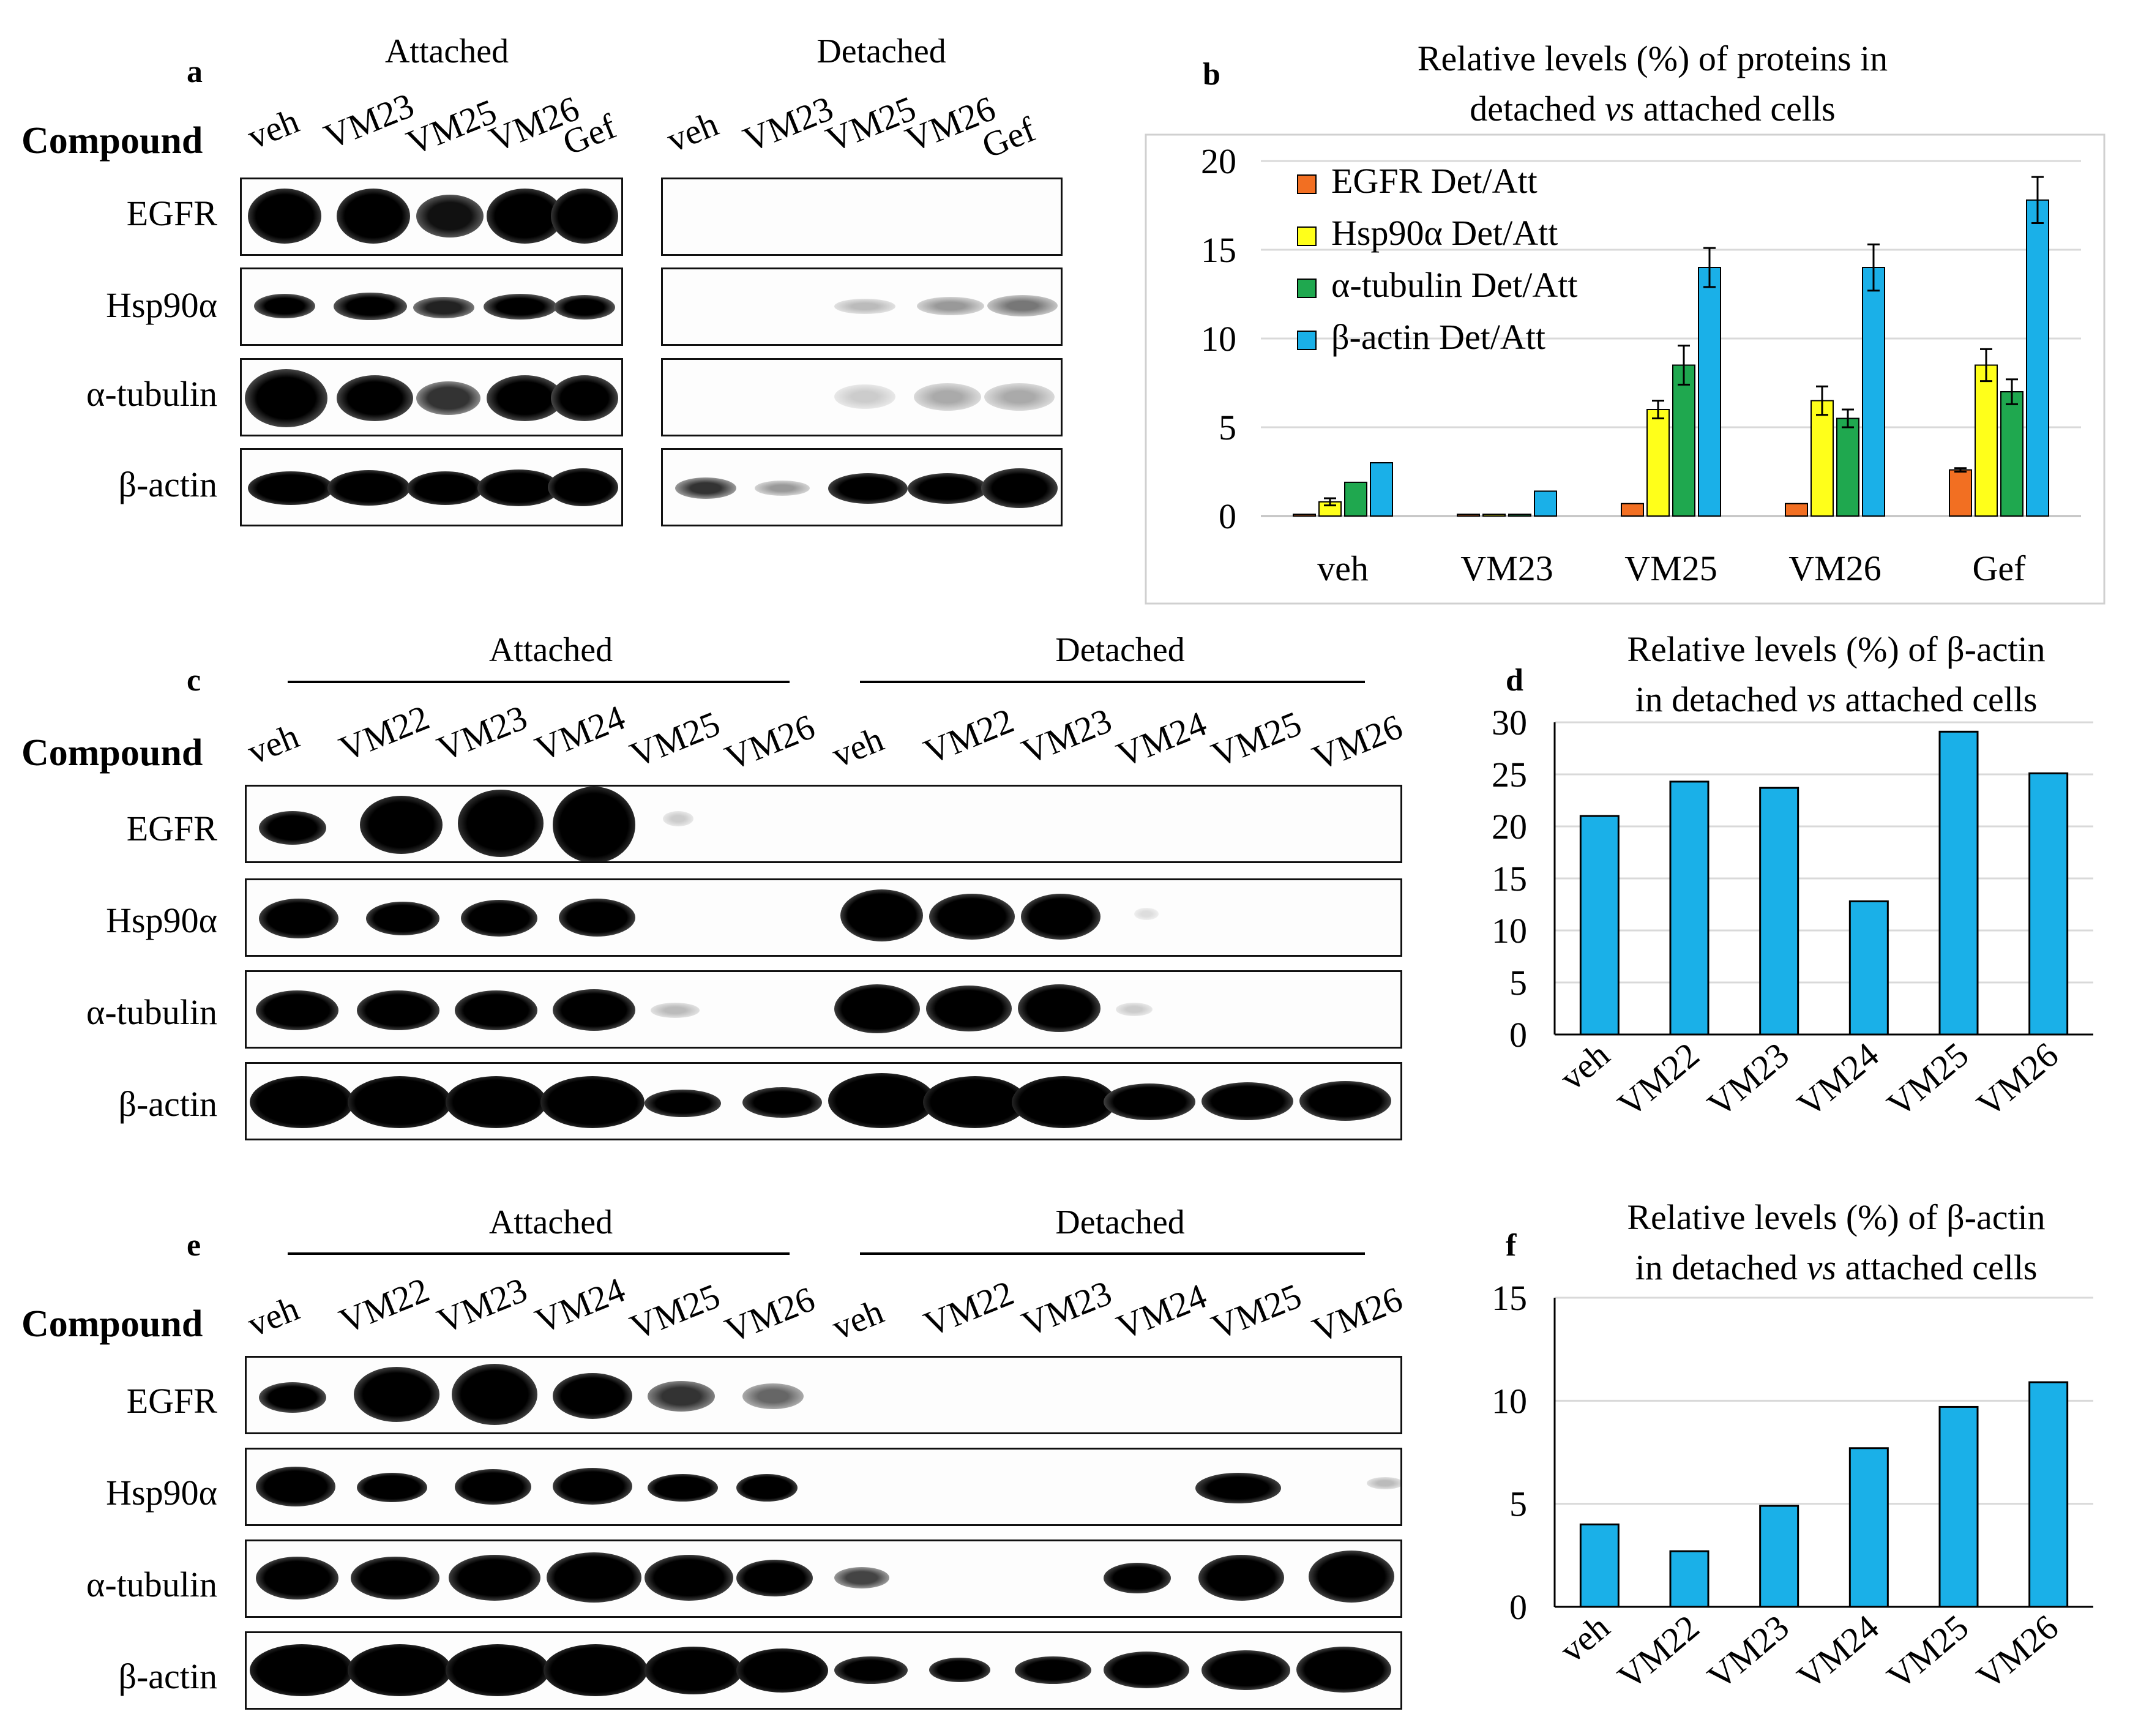 The height and width of the screenshot is (1736, 2130). What do you see at coordinates (161, 920) in the screenshot?
I see `row-label: Hsp90α` at bounding box center [161, 920].